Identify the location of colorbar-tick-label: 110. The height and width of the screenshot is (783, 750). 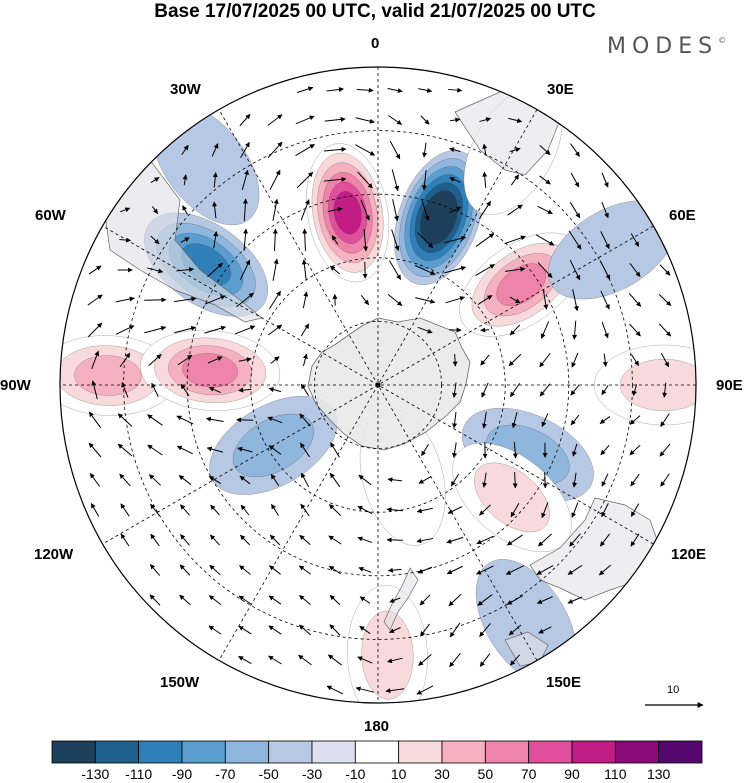
(615, 774).